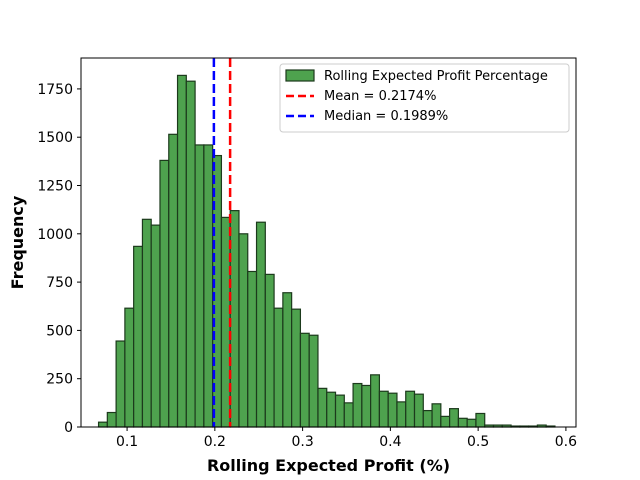  I want to click on x-tick-label: 0.6, so click(566, 442).